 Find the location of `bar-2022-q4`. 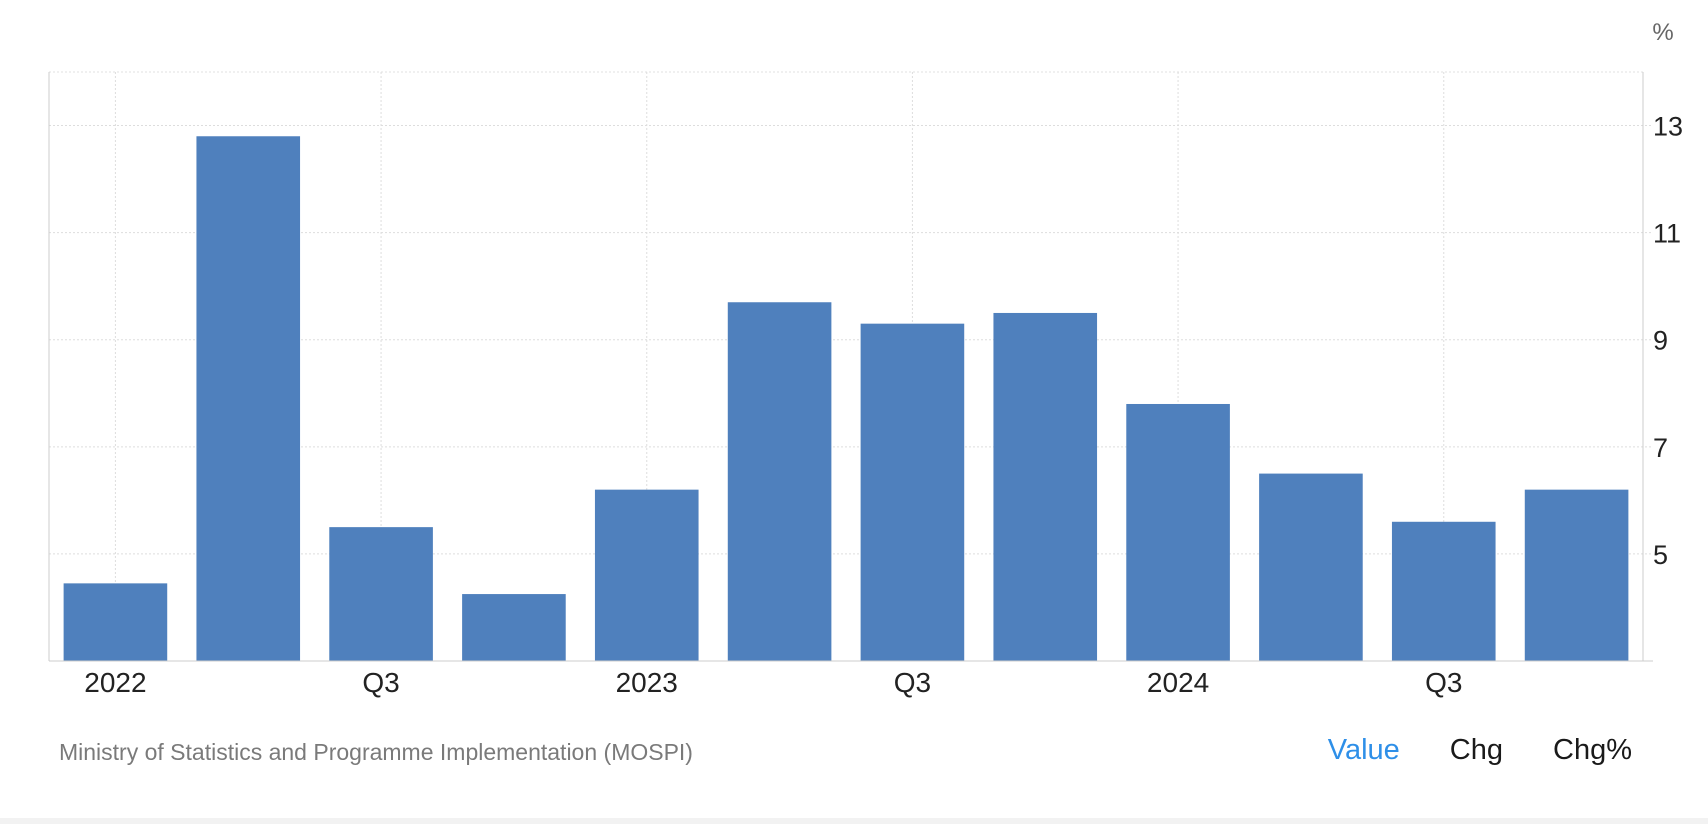

bar-2022-q4 is located at coordinates (514, 627).